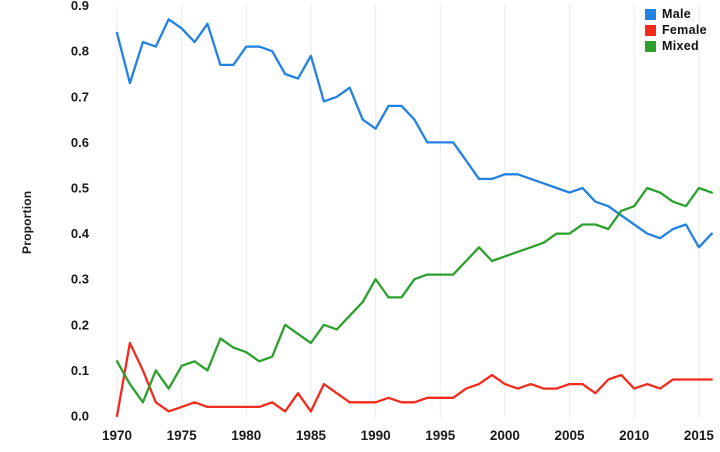 The height and width of the screenshot is (452, 720). Describe the element at coordinates (80, 142) in the screenshot. I see `y-tick-label: 0.6` at that location.